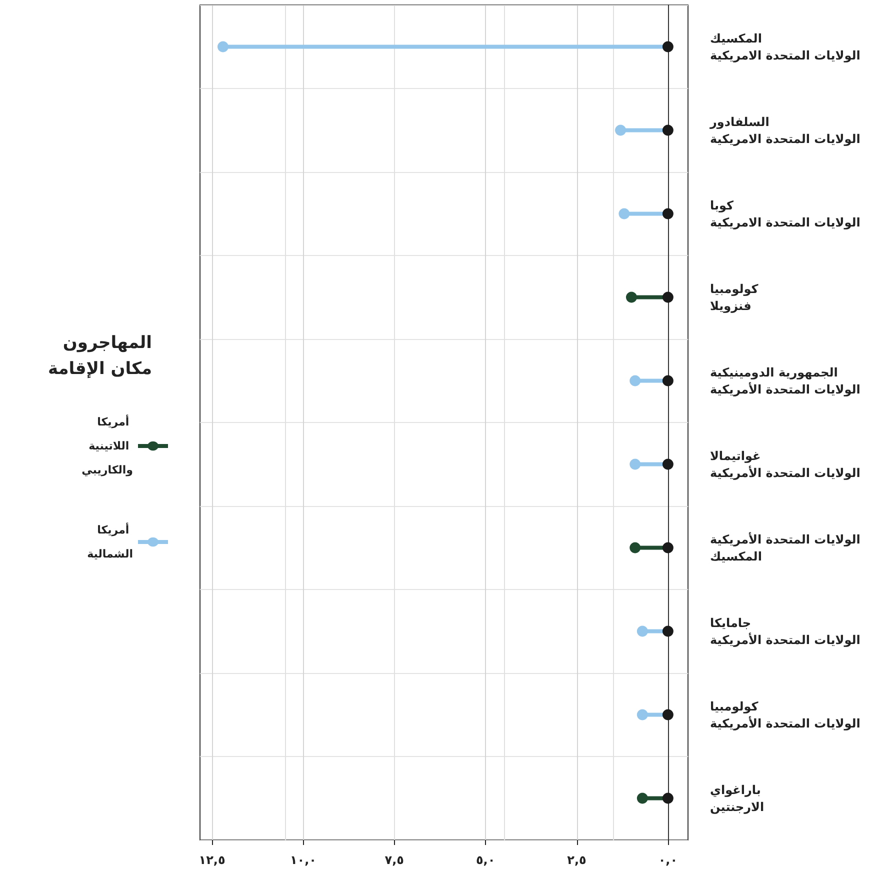 This screenshot has width=889, height=878. What do you see at coordinates (785, 547) in the screenshot?
I see `y-tick-label: الولايات المتحدة الأمريكية المكسيك` at bounding box center [785, 547].